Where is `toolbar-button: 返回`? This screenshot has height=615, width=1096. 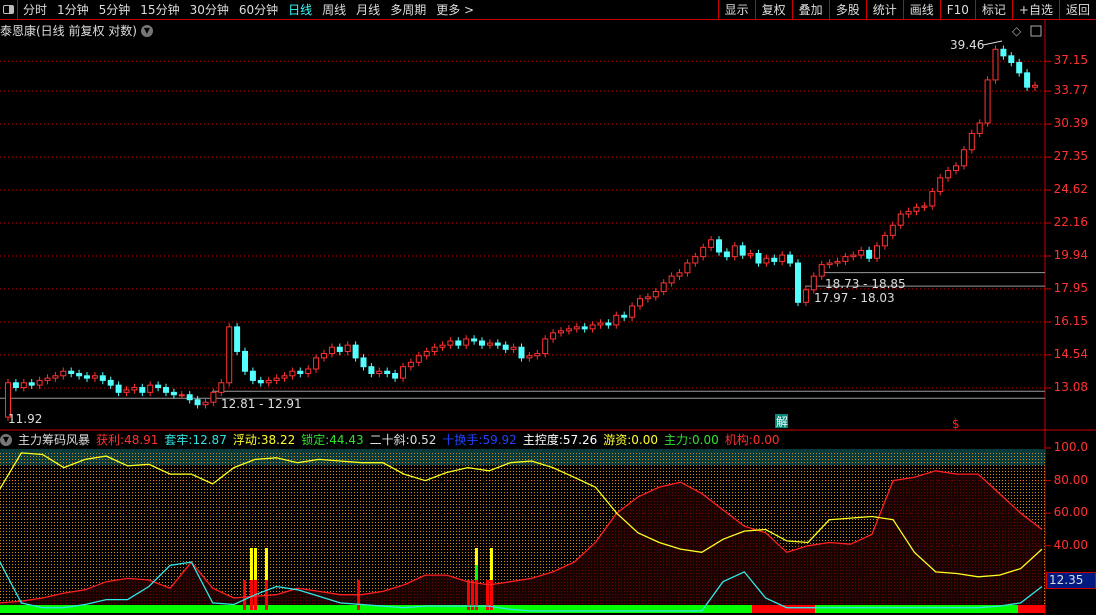
toolbar-button: 返回 is located at coordinates (1077, 10).